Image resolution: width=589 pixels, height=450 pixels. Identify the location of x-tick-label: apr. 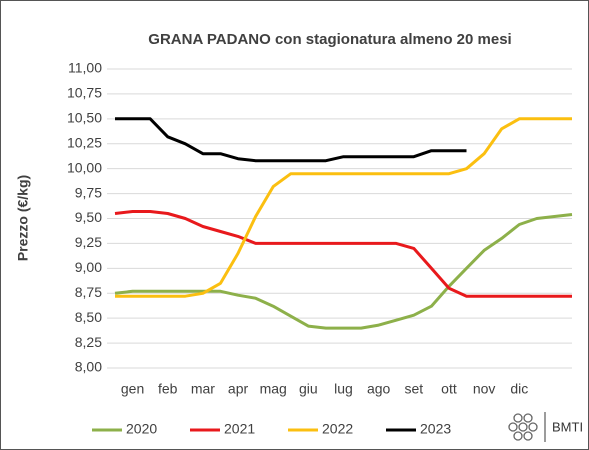
(238, 389).